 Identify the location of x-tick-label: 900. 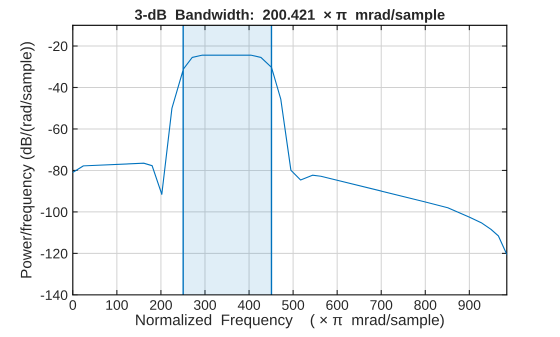
(469, 305).